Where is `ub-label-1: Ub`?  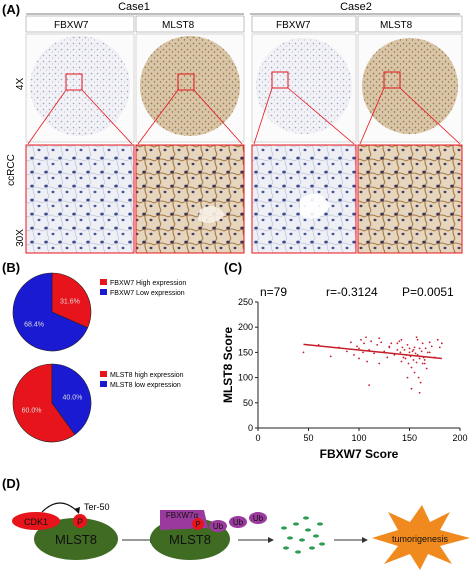 ub-label-1: Ub is located at coordinates (218, 526).